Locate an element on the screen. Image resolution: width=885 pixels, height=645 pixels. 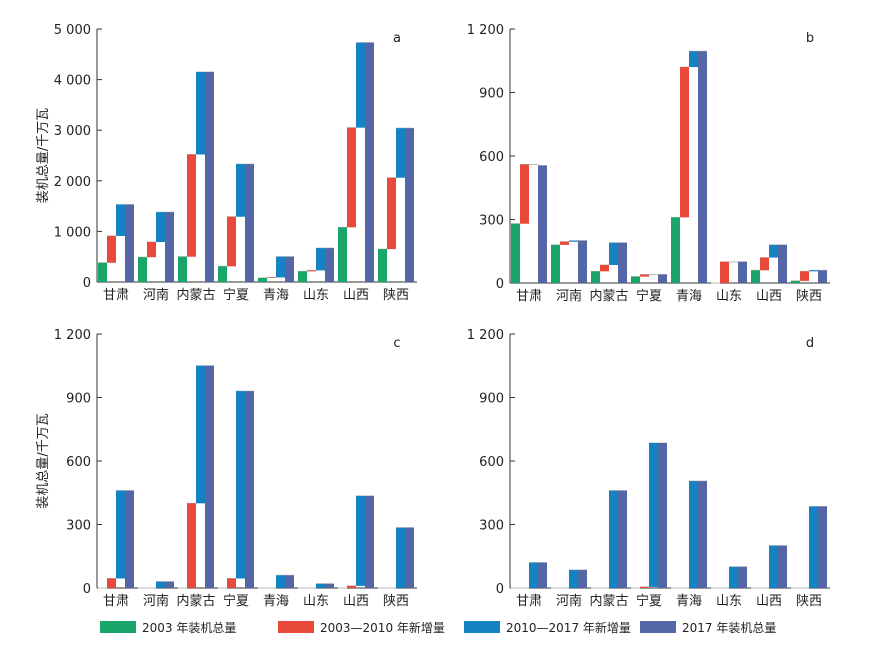
panel-c-x-tick-label: 山西 is located at coordinates (356, 601).